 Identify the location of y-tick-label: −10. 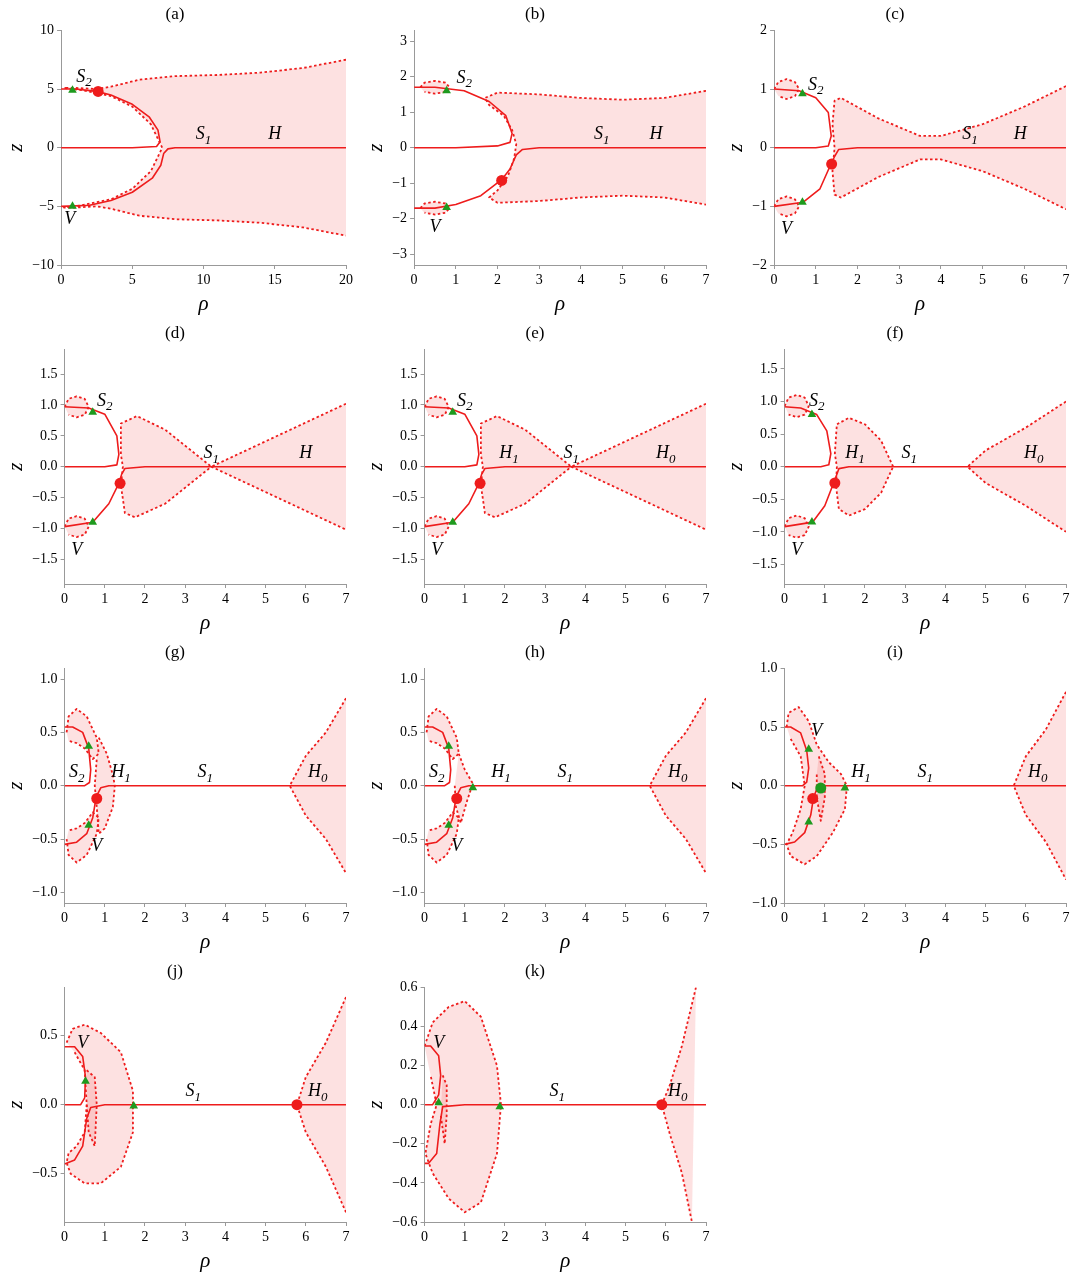
(43, 264).